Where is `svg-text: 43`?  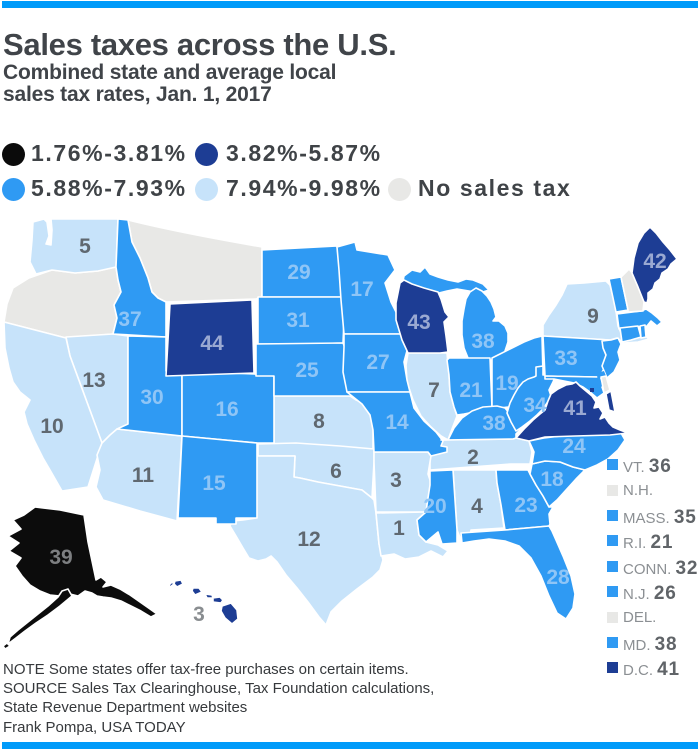 svg-text: 43 is located at coordinates (418, 322).